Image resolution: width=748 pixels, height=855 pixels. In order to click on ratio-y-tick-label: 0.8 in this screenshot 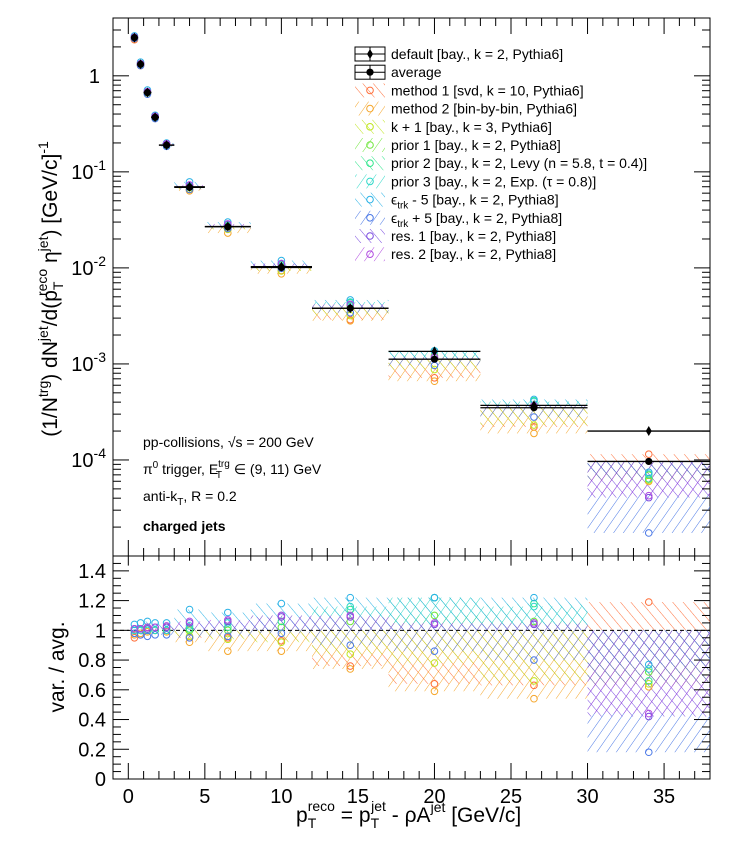, I will do `click(92, 661)`.